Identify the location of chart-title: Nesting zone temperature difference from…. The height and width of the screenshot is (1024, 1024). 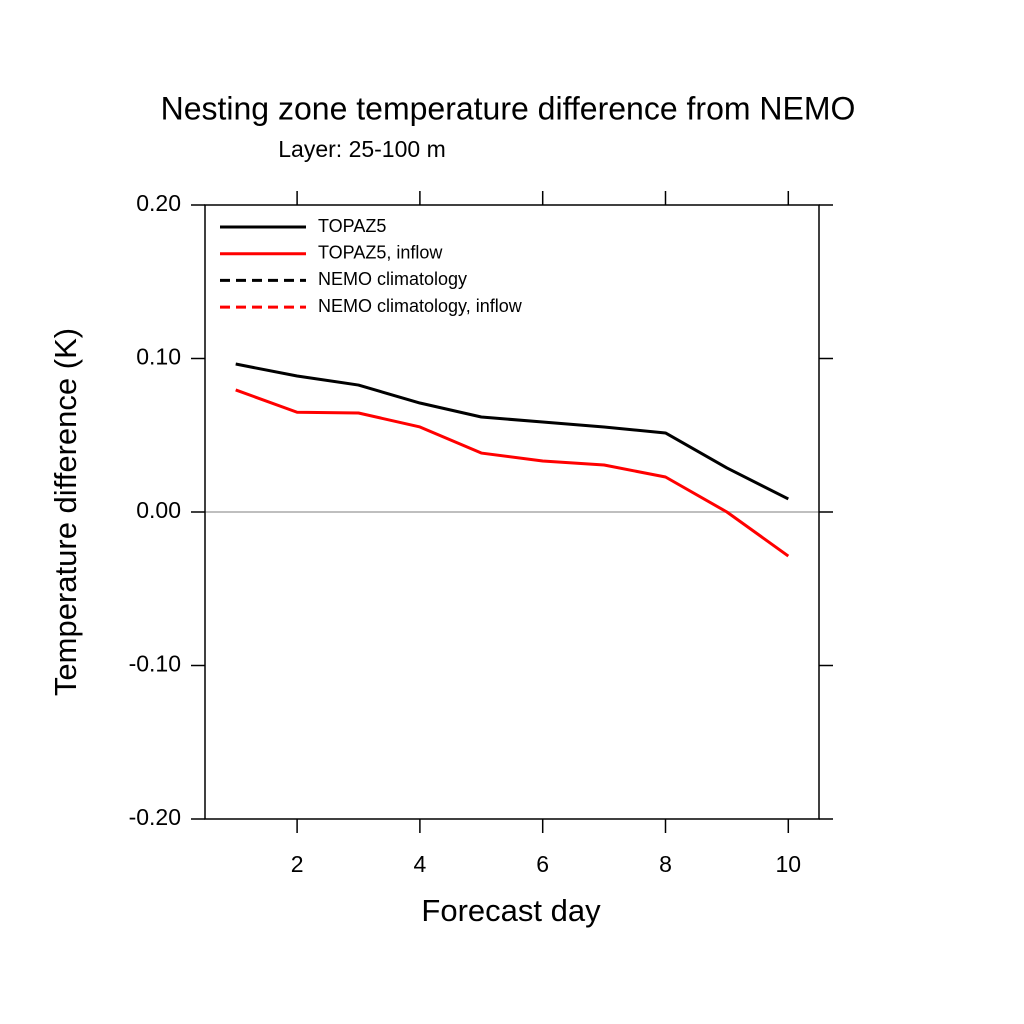
(508, 108).